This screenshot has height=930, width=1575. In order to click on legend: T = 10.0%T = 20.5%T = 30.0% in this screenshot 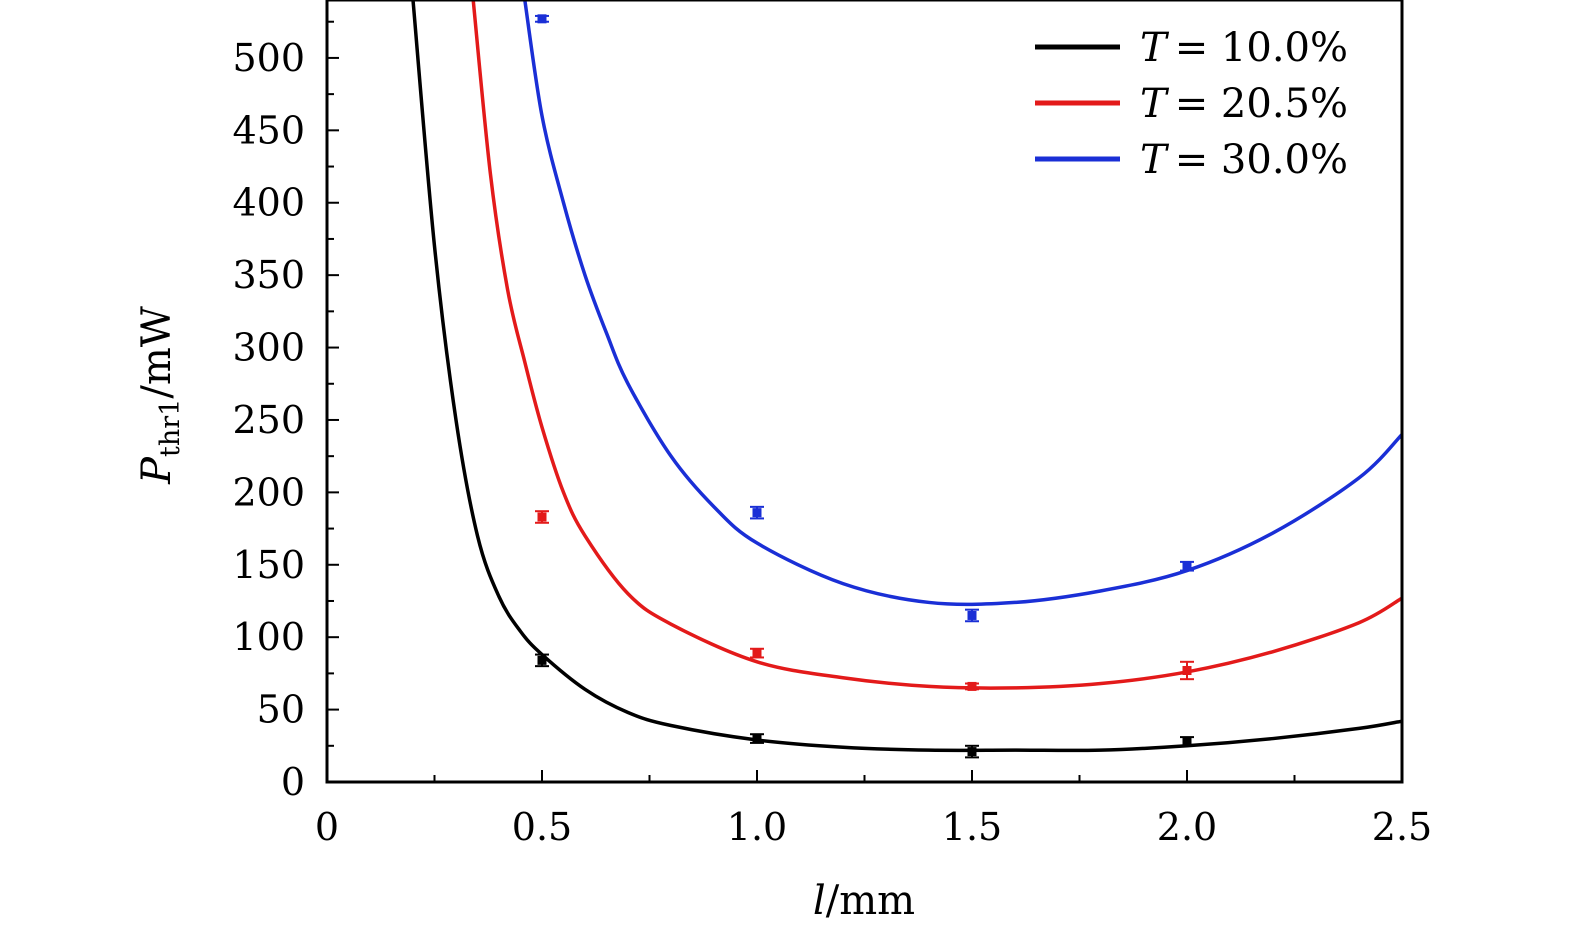, I will do `click(1191, 104)`.